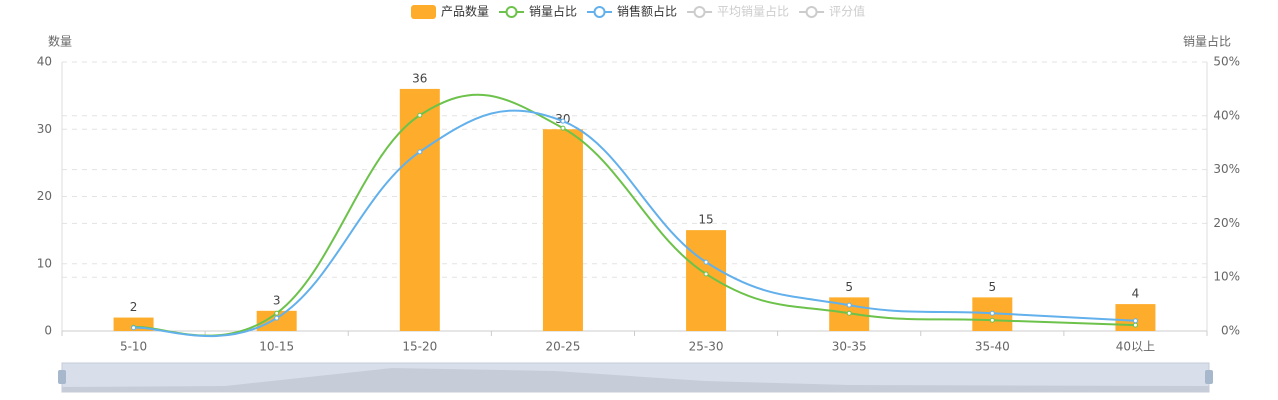 The image size is (1278, 400). Describe the element at coordinates (419, 347) in the screenshot. I see `x-tick-label: 15-20` at that location.